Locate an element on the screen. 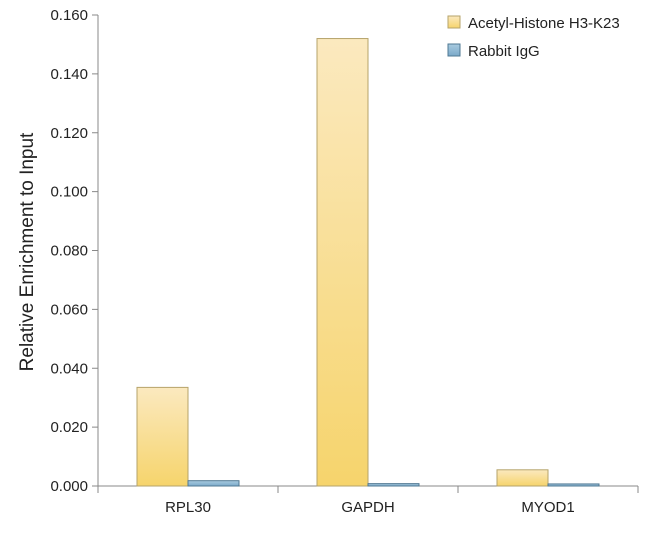 This screenshot has width=650, height=535. x-category-label: GAPDH is located at coordinates (367, 507).